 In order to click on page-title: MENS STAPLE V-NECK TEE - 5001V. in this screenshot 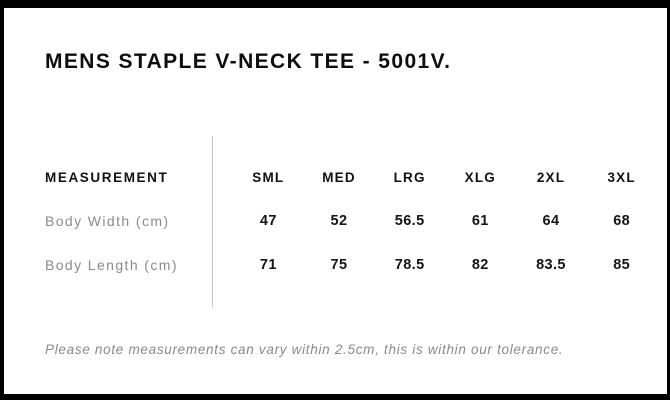, I will do `click(248, 61)`.